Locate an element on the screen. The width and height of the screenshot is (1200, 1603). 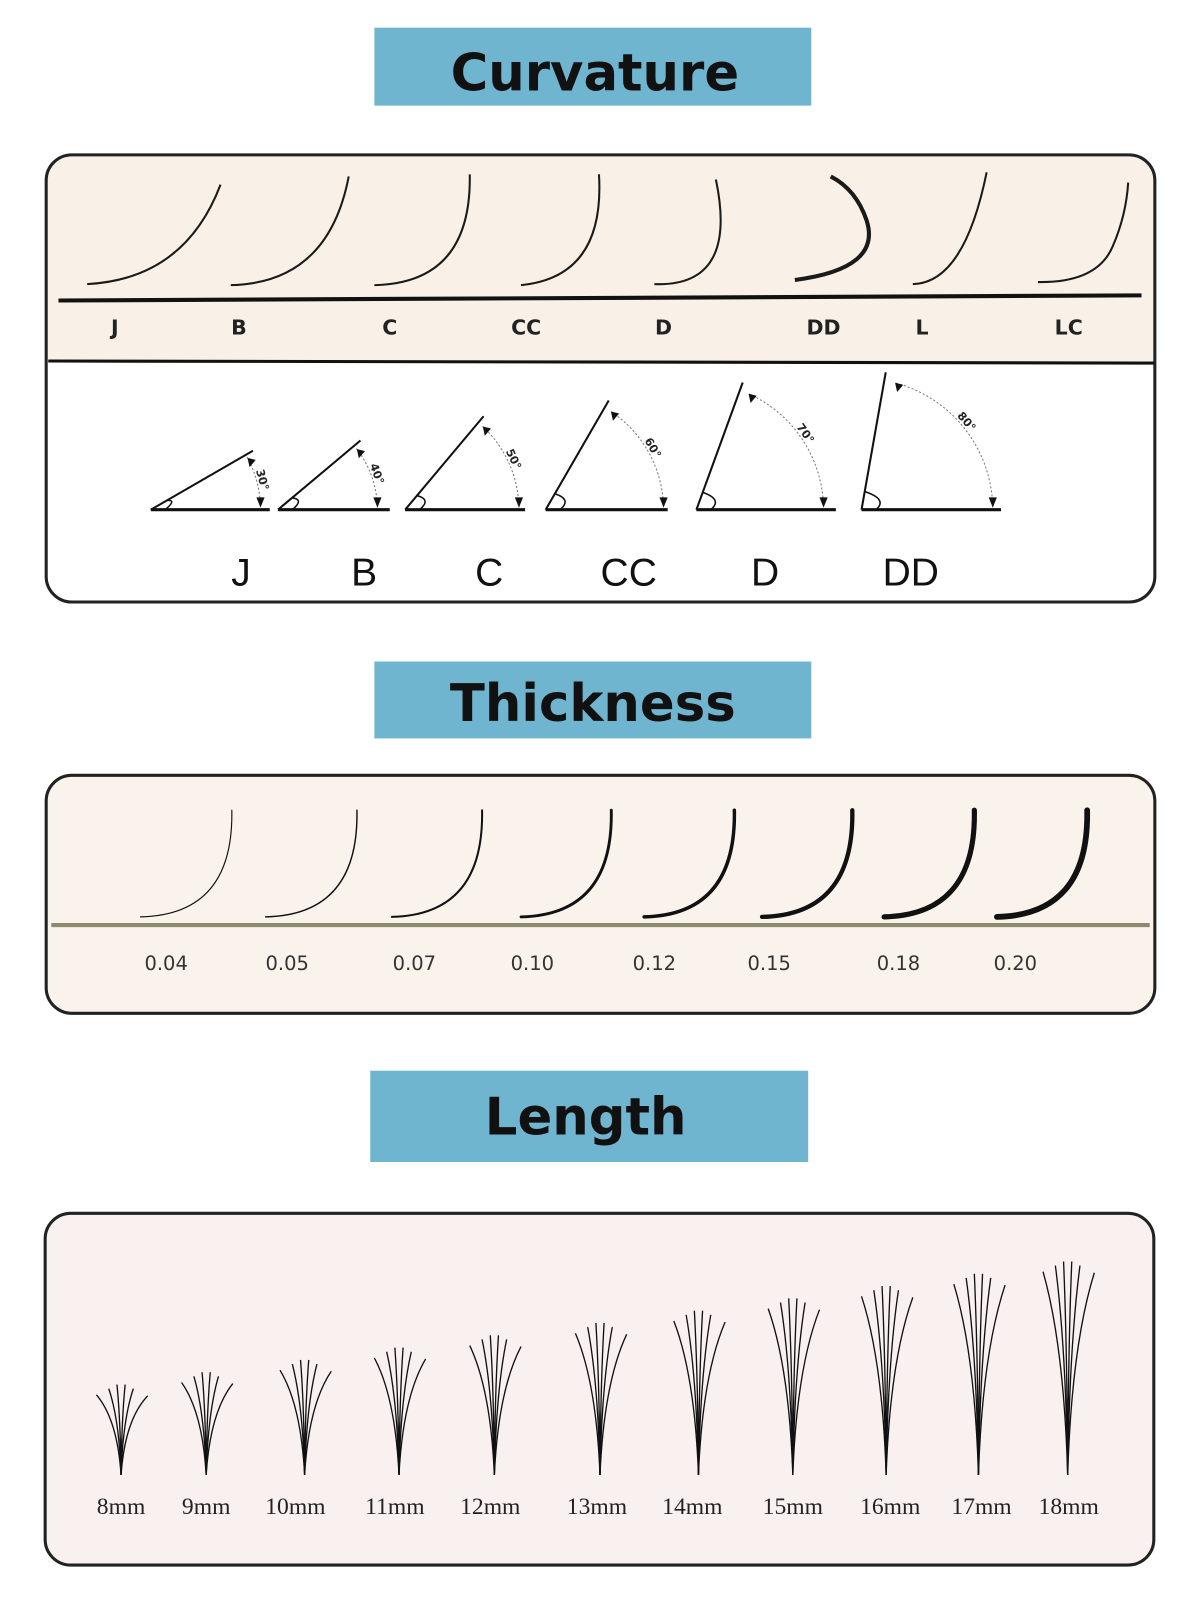
thickness-item: 0.05 is located at coordinates (311, 892).